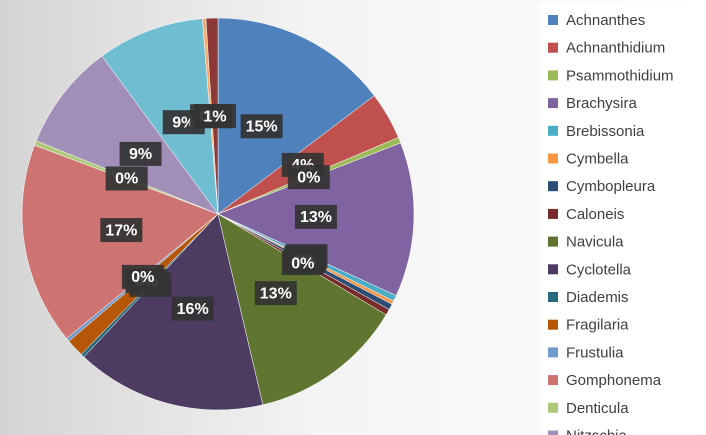 This screenshot has height=435, width=706. What do you see at coordinates (597, 325) in the screenshot?
I see `legend-label: Fragilaria` at bounding box center [597, 325].